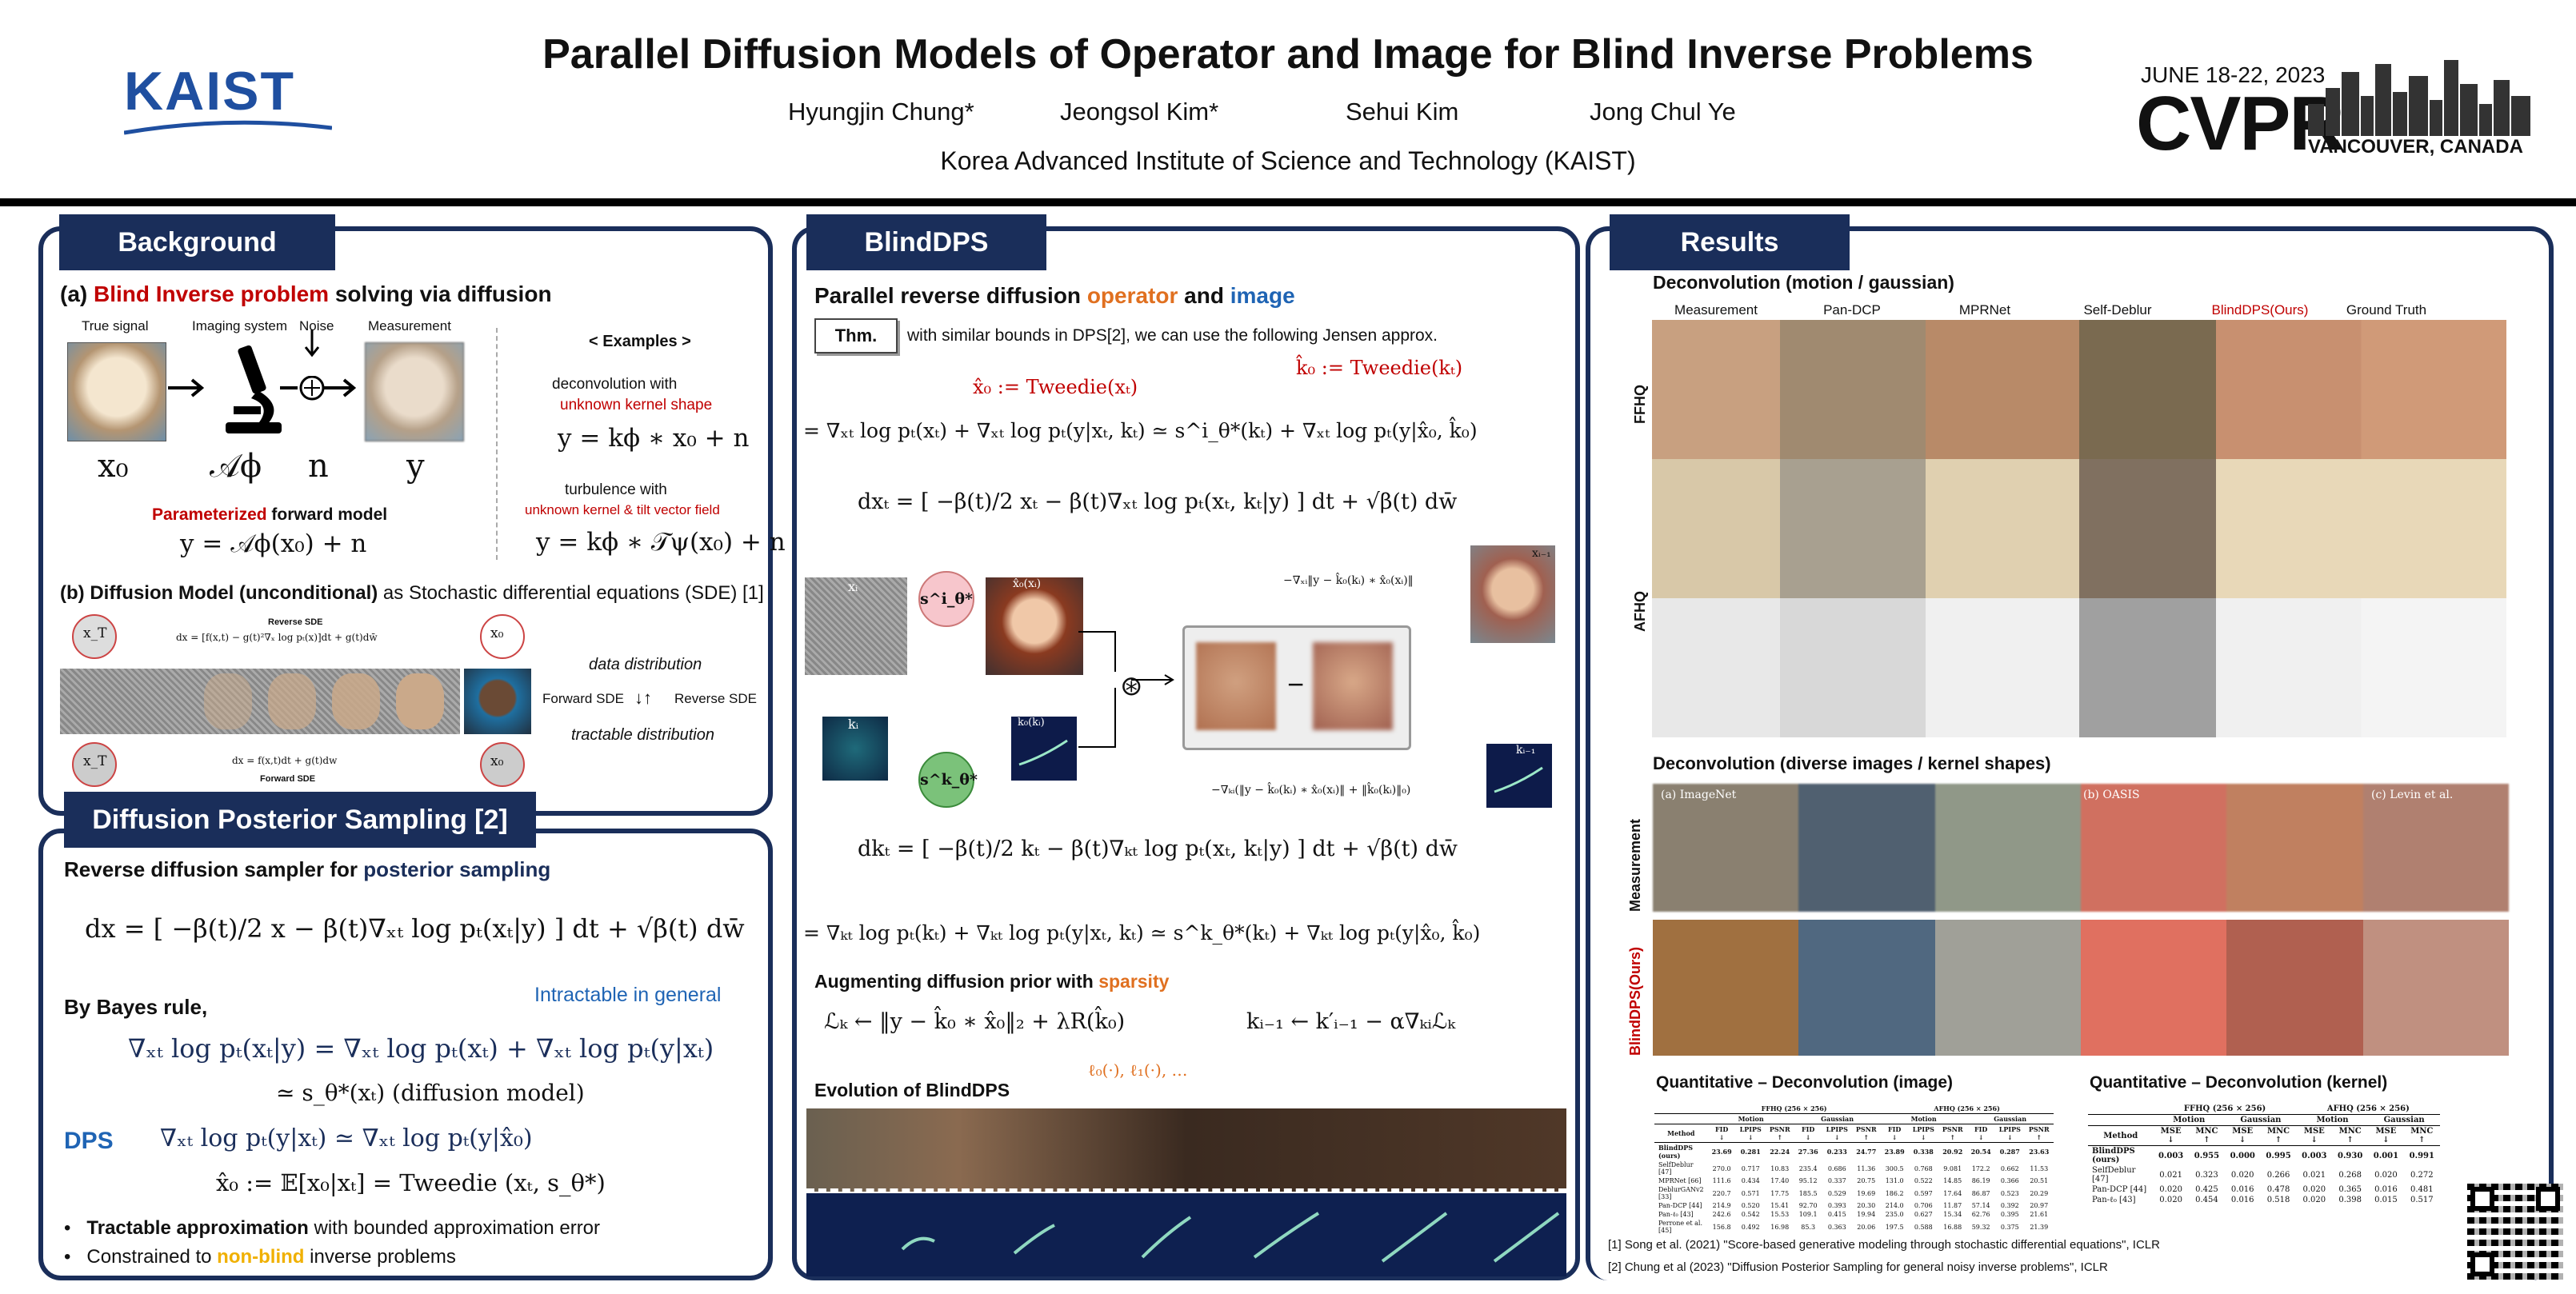  Describe the element at coordinates (2314, 1155) in the screenshot. I see `table-cell: 0.003` at that location.